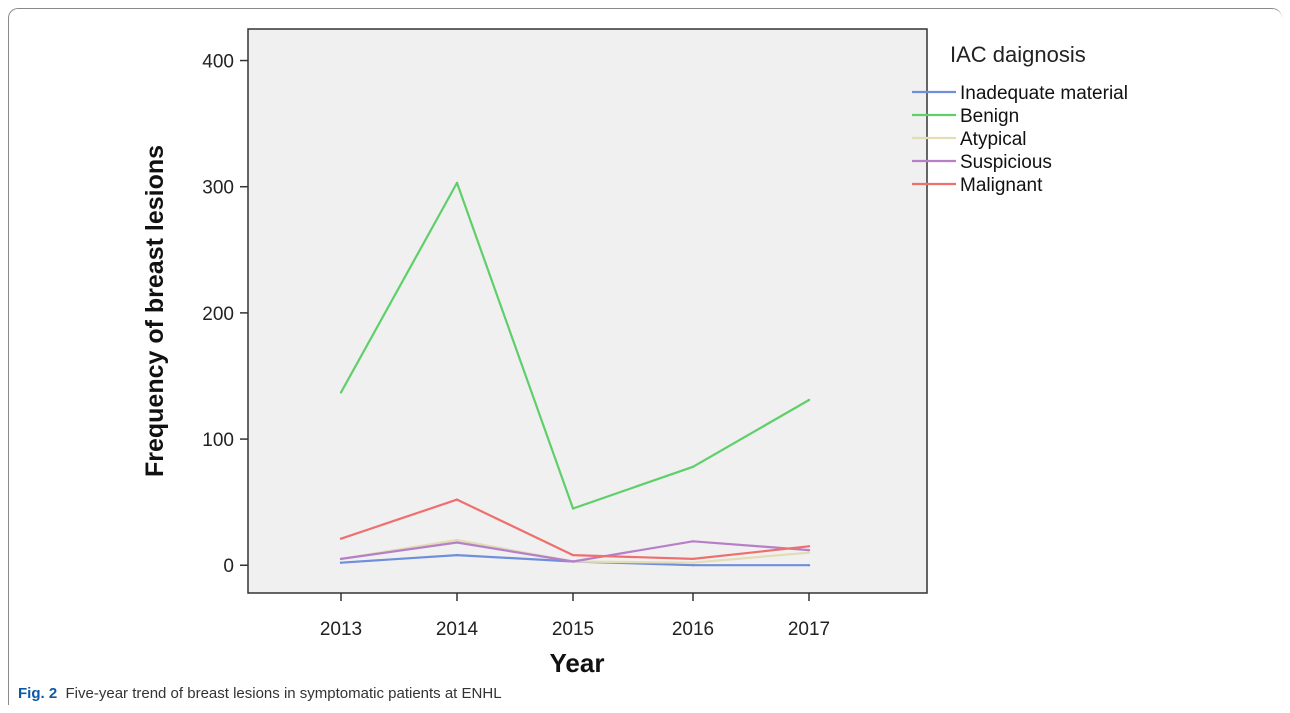 This screenshot has width=1290, height=713. Describe the element at coordinates (218, 314) in the screenshot. I see `y-tick-label: 200` at that location.